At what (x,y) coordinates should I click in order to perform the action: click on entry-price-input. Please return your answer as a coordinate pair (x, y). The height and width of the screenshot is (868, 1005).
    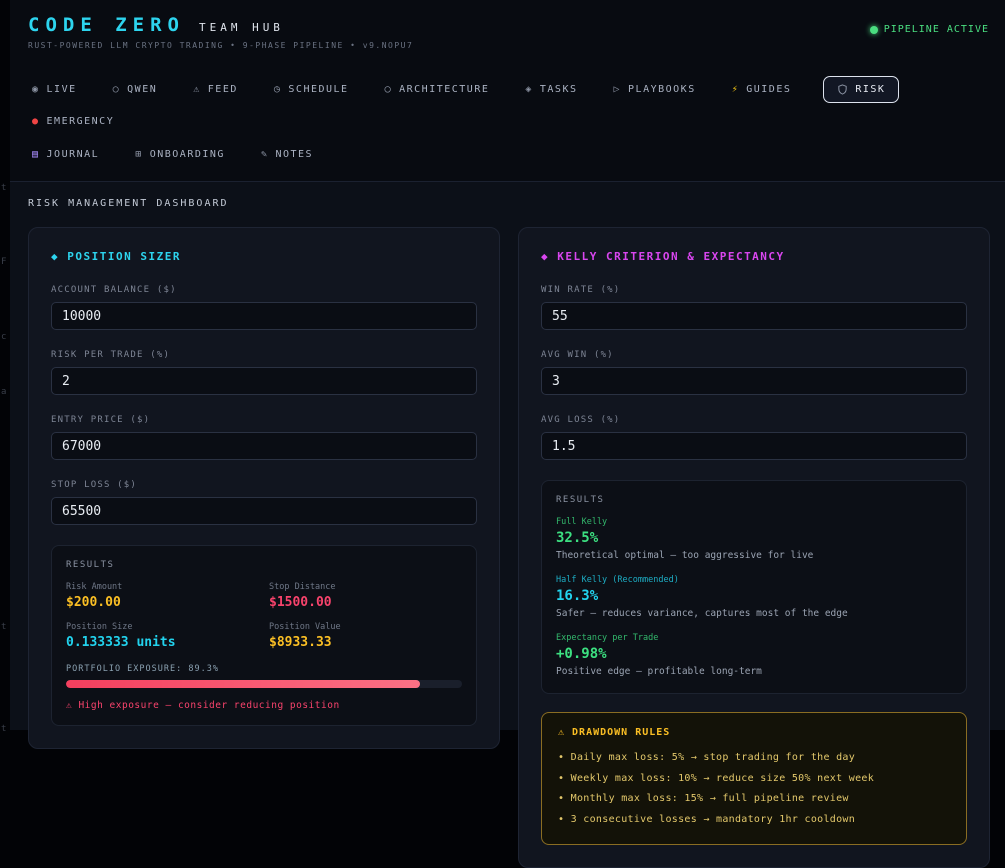
    Looking at the image, I should click on (264, 446).